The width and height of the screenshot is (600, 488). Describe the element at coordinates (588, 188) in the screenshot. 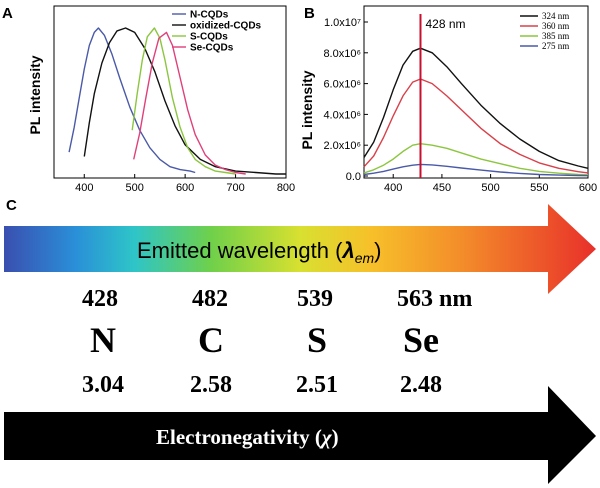

I see `panel-b-x-tick-label: 600` at that location.